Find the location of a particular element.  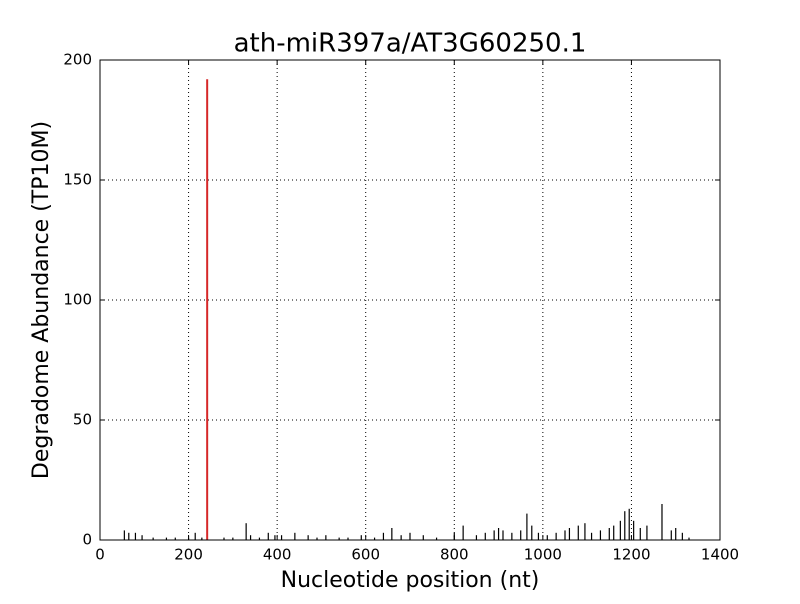

x-tick-label: 200 is located at coordinates (188, 555).